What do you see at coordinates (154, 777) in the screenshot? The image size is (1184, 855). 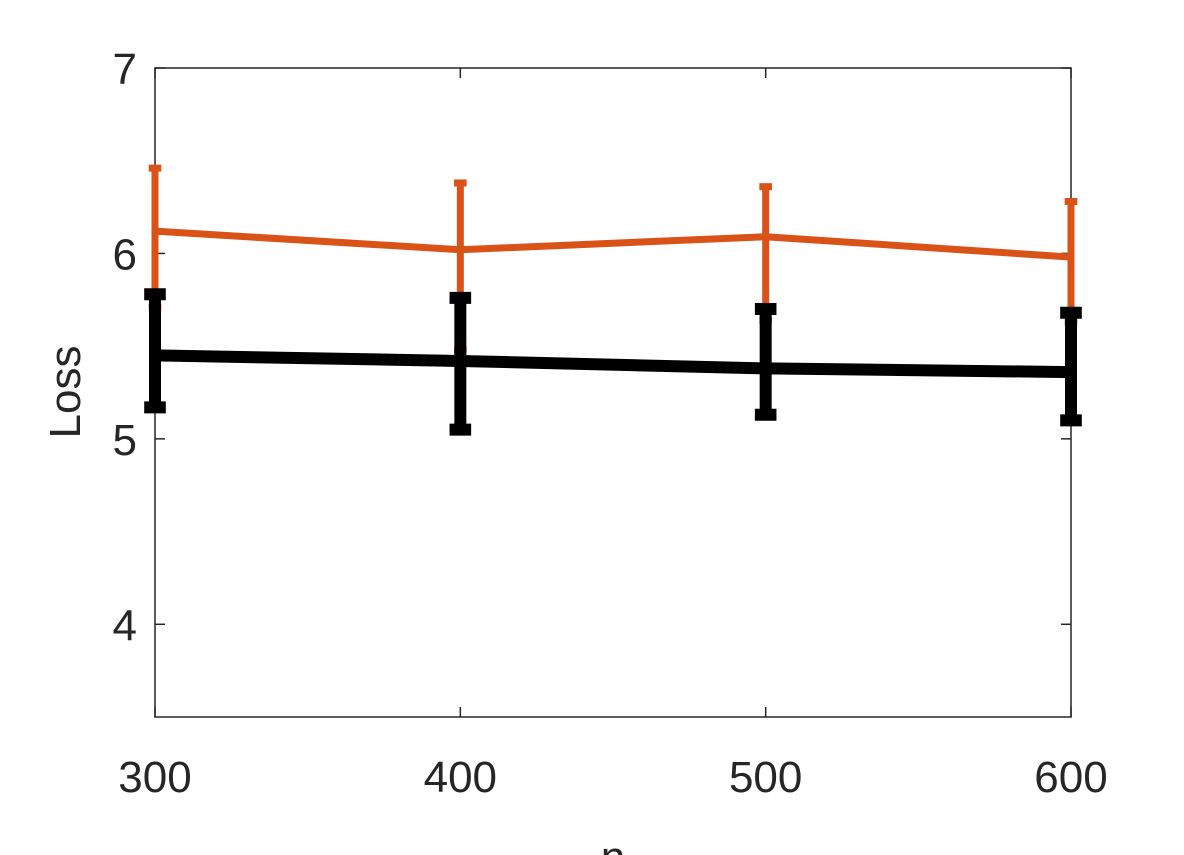 I see `x-tick-label: 300` at bounding box center [154, 777].